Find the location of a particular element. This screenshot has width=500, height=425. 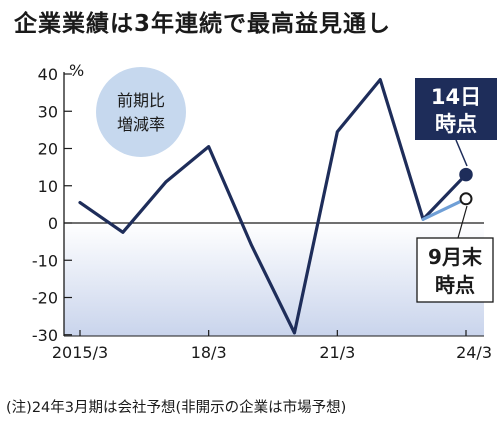

callout-14th-box is located at coordinates (456, 109).